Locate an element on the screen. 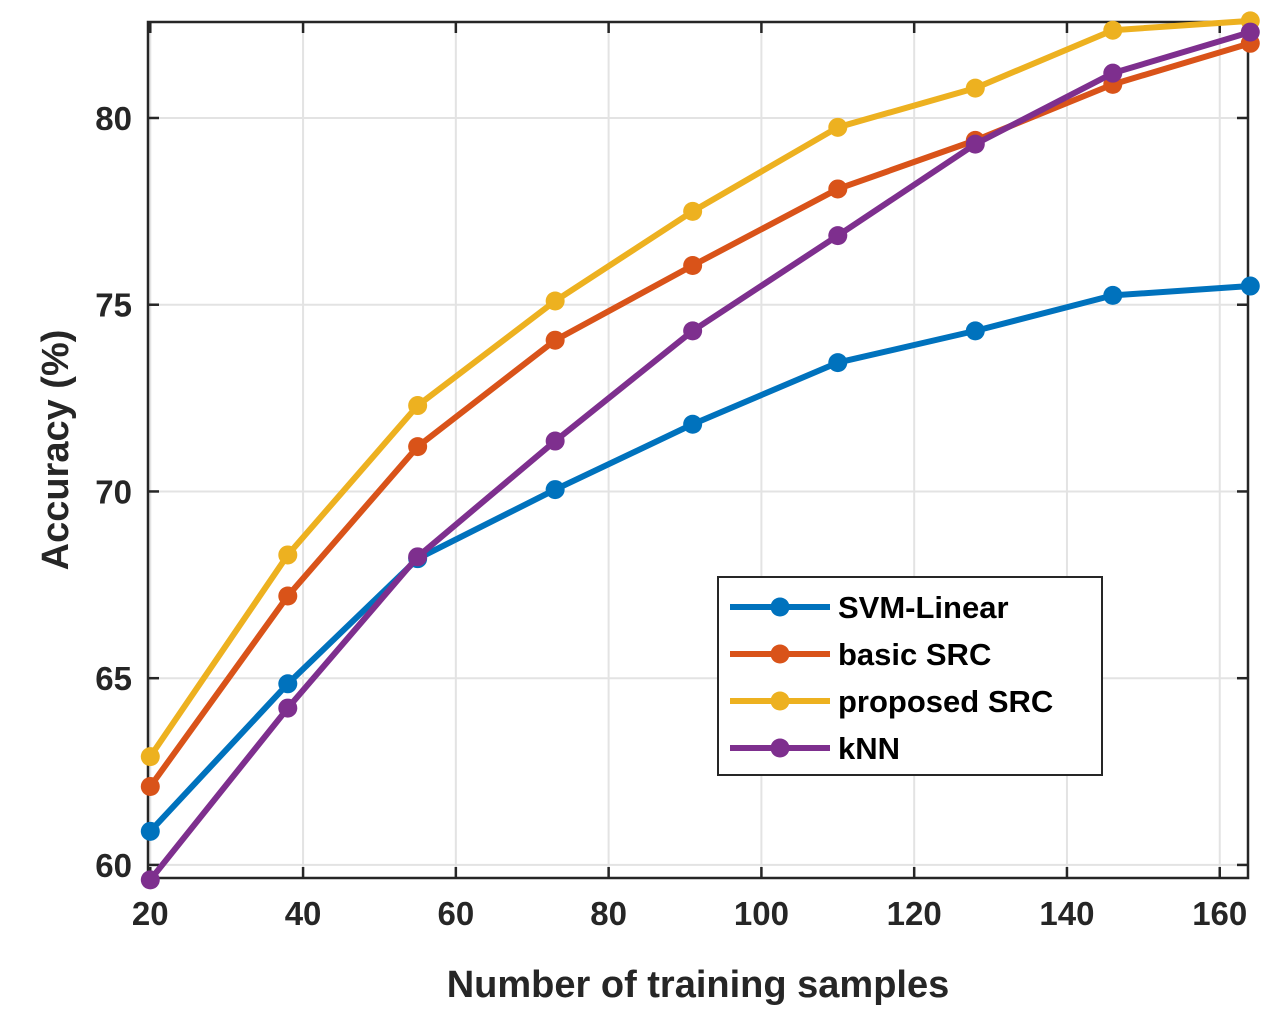 The height and width of the screenshot is (1028, 1288). y-tick-label: 65 is located at coordinates (113, 678).